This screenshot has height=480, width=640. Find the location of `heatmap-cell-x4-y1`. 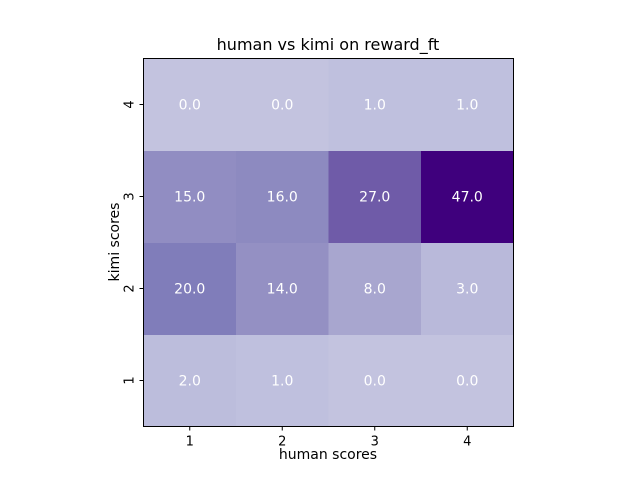

heatmap-cell-x4-y1 is located at coordinates (467, 380).